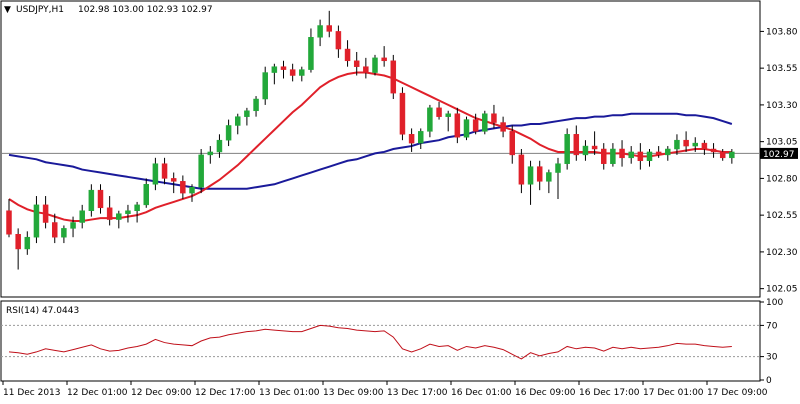 This screenshot has height=404, width=800. What do you see at coordinates (545, 393) in the screenshot?
I see `time-tick-label: 16 Dec 09:00` at bounding box center [545, 393].